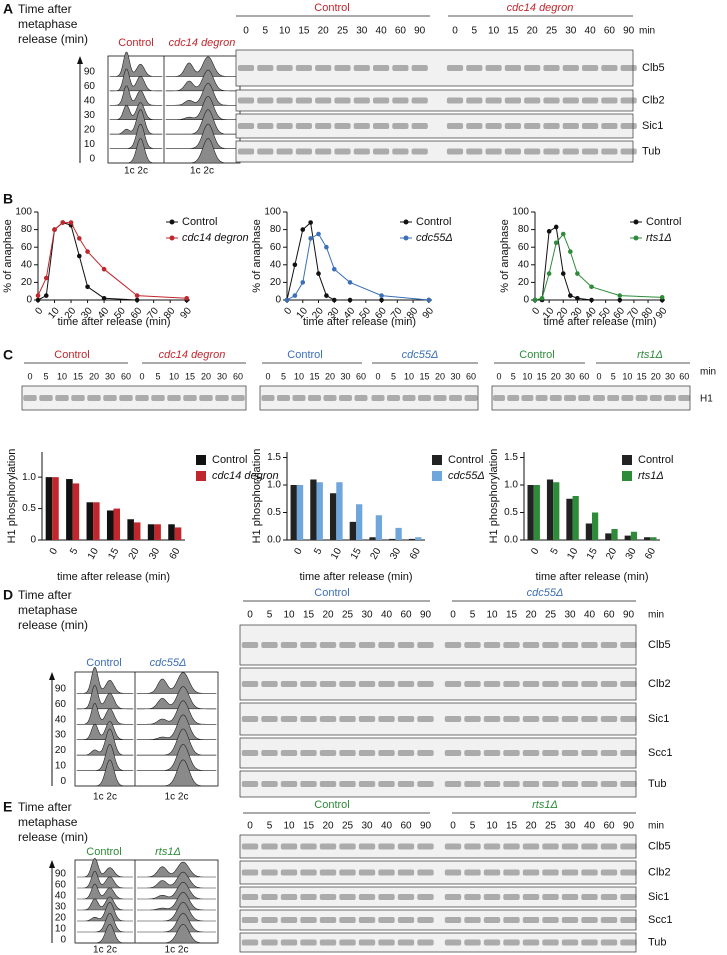 The height and width of the screenshot is (955, 727). Describe the element at coordinates (406, 238) in the screenshot. I see `legend-marker` at that location.